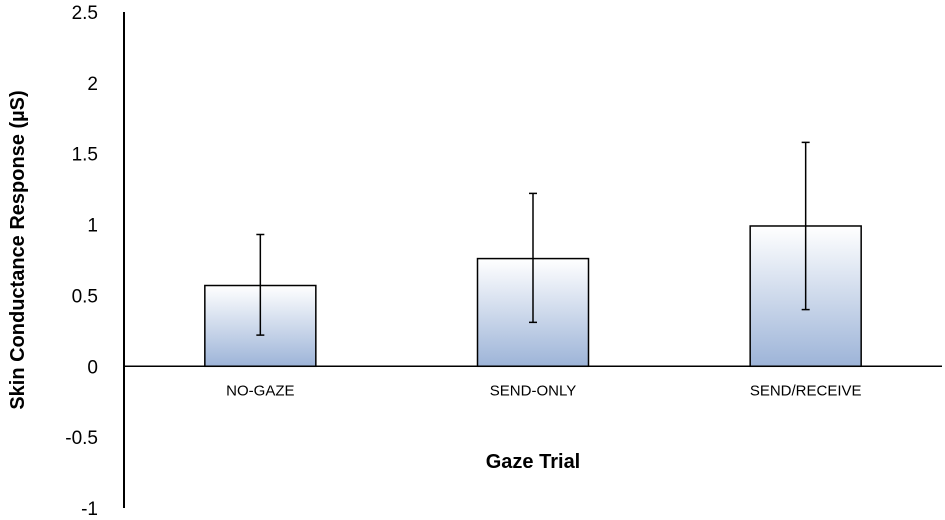 The image size is (945, 520). Describe the element at coordinates (806, 390) in the screenshot. I see `x-tick-label: SEND/RECEIVE` at that location.